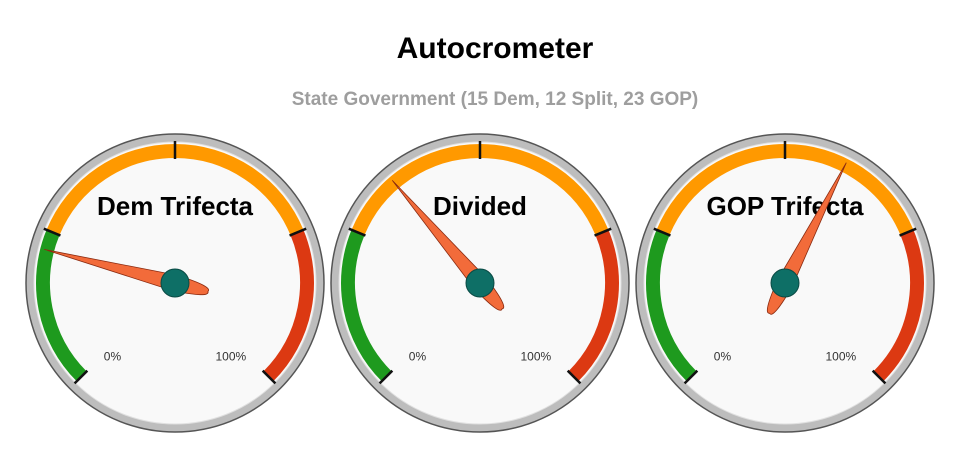 The height and width of the screenshot is (466, 959). What do you see at coordinates (495, 48) in the screenshot?
I see `chart-title: Autocrometer` at bounding box center [495, 48].